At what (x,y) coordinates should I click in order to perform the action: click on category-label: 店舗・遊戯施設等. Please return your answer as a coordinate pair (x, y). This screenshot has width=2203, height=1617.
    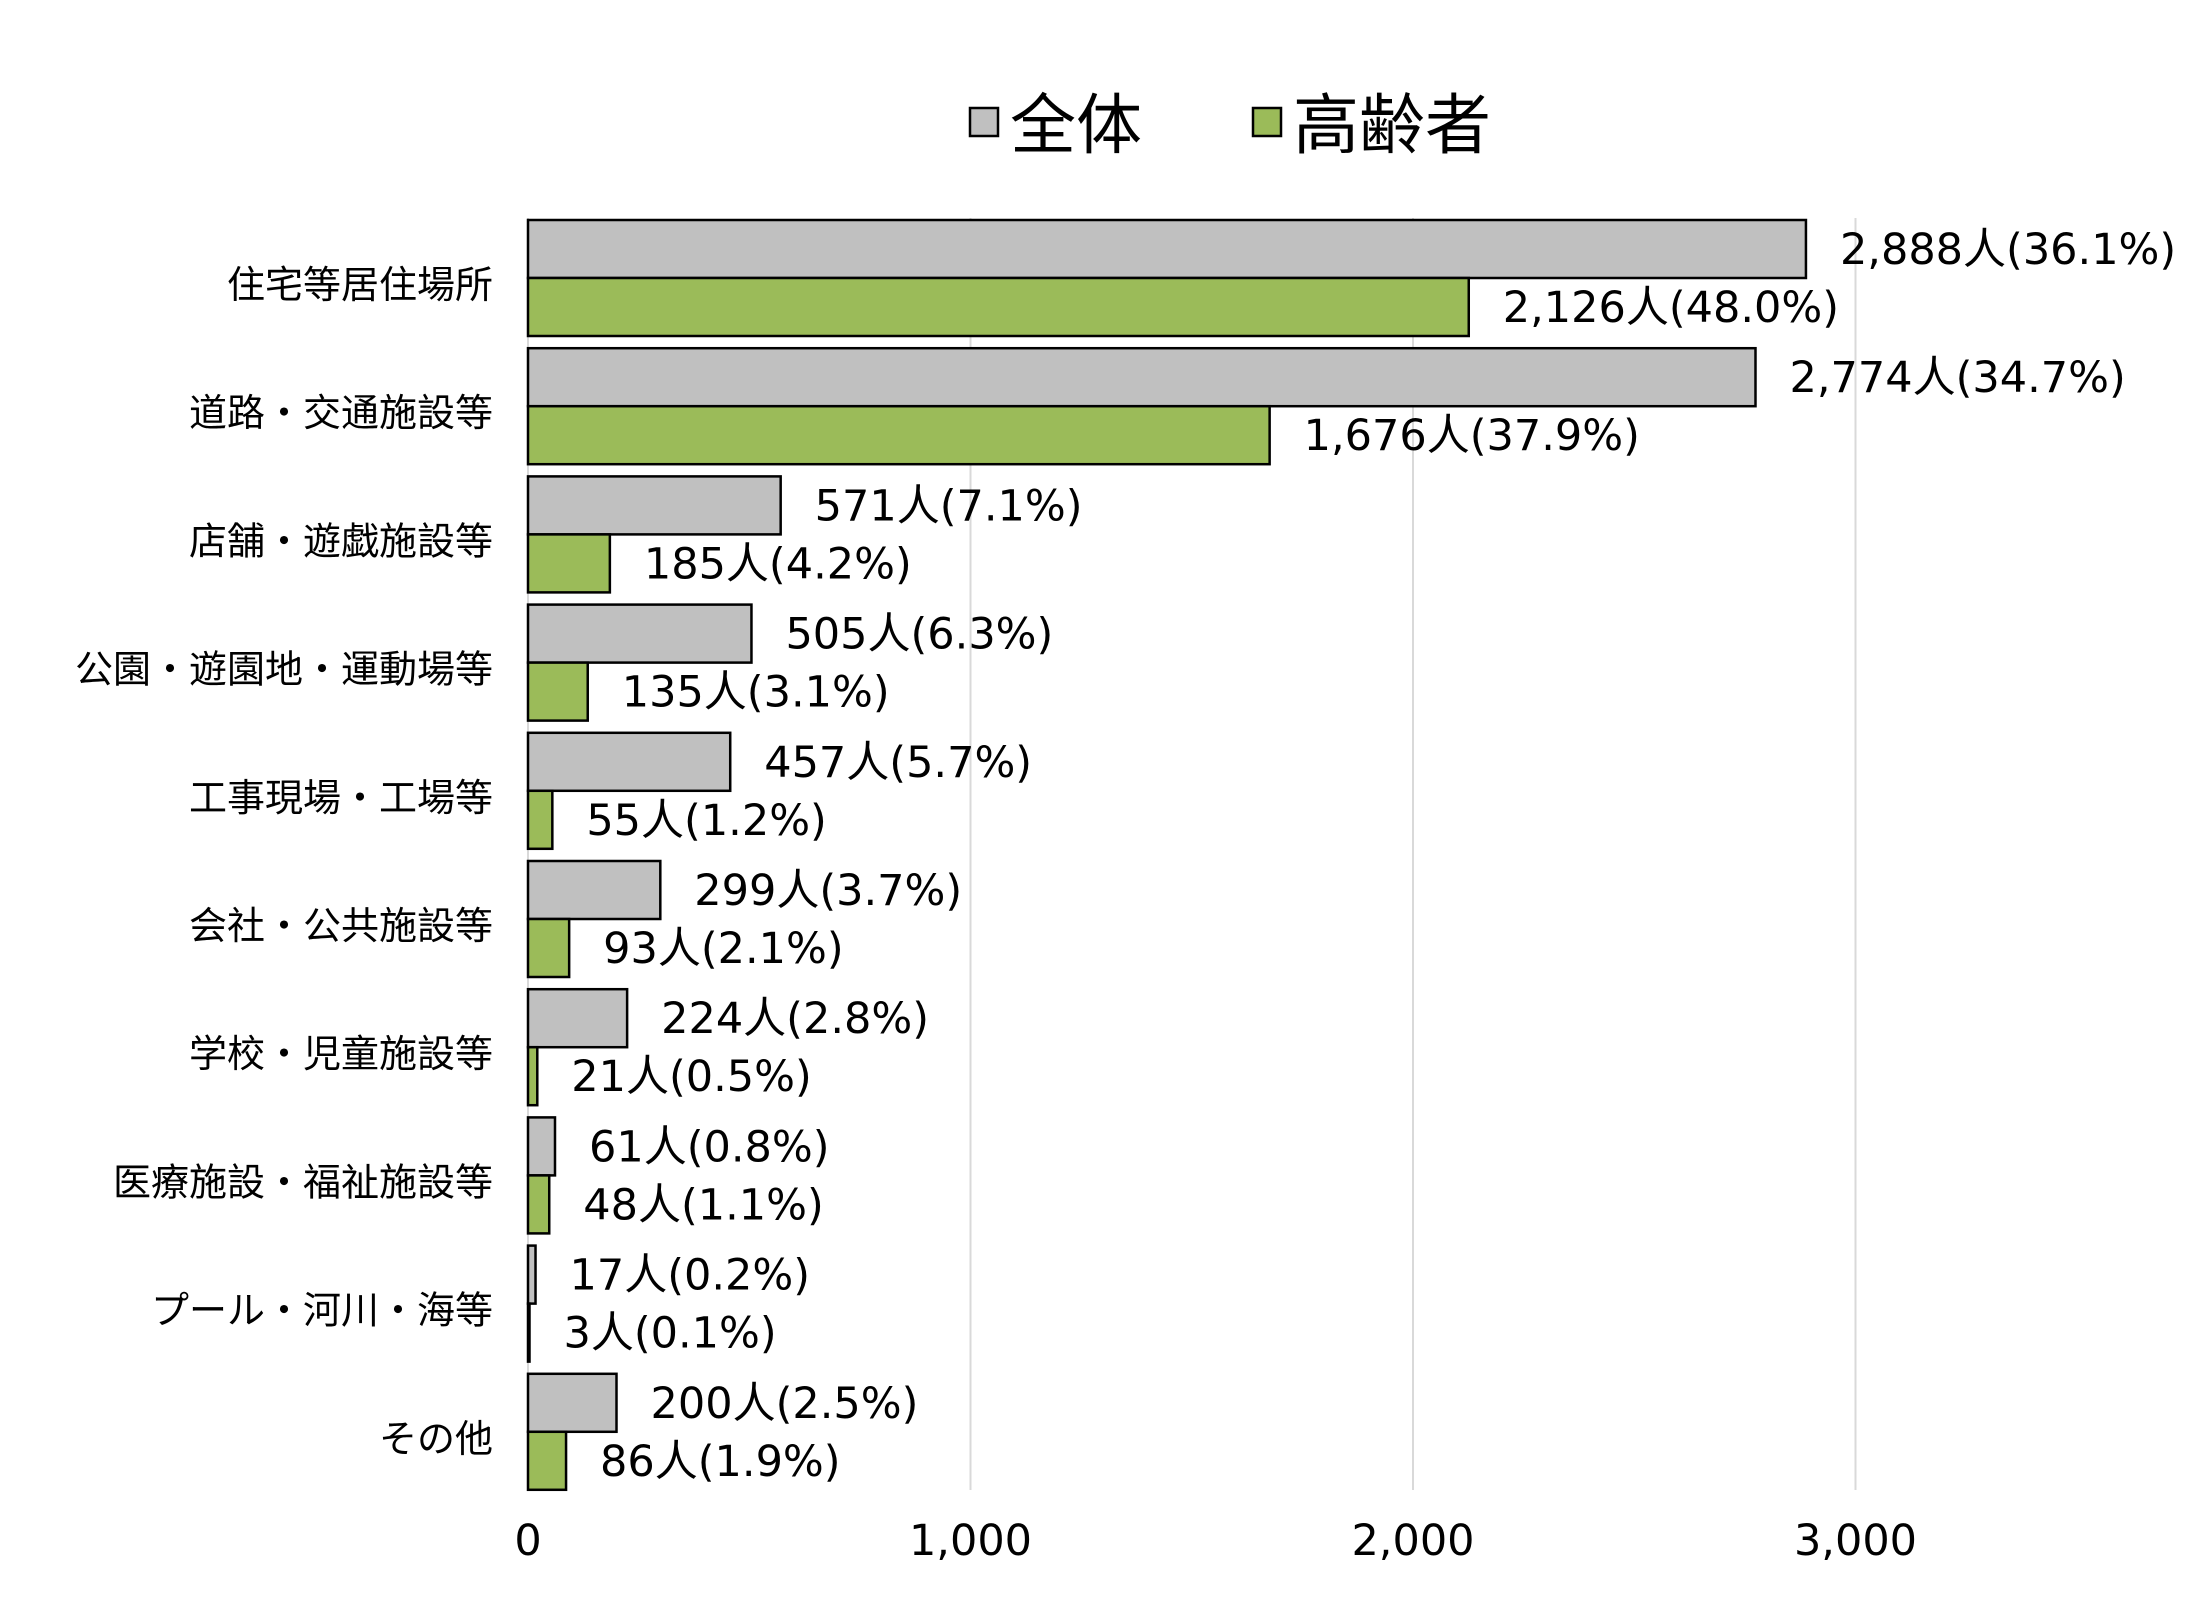
    Looking at the image, I should click on (341, 541).